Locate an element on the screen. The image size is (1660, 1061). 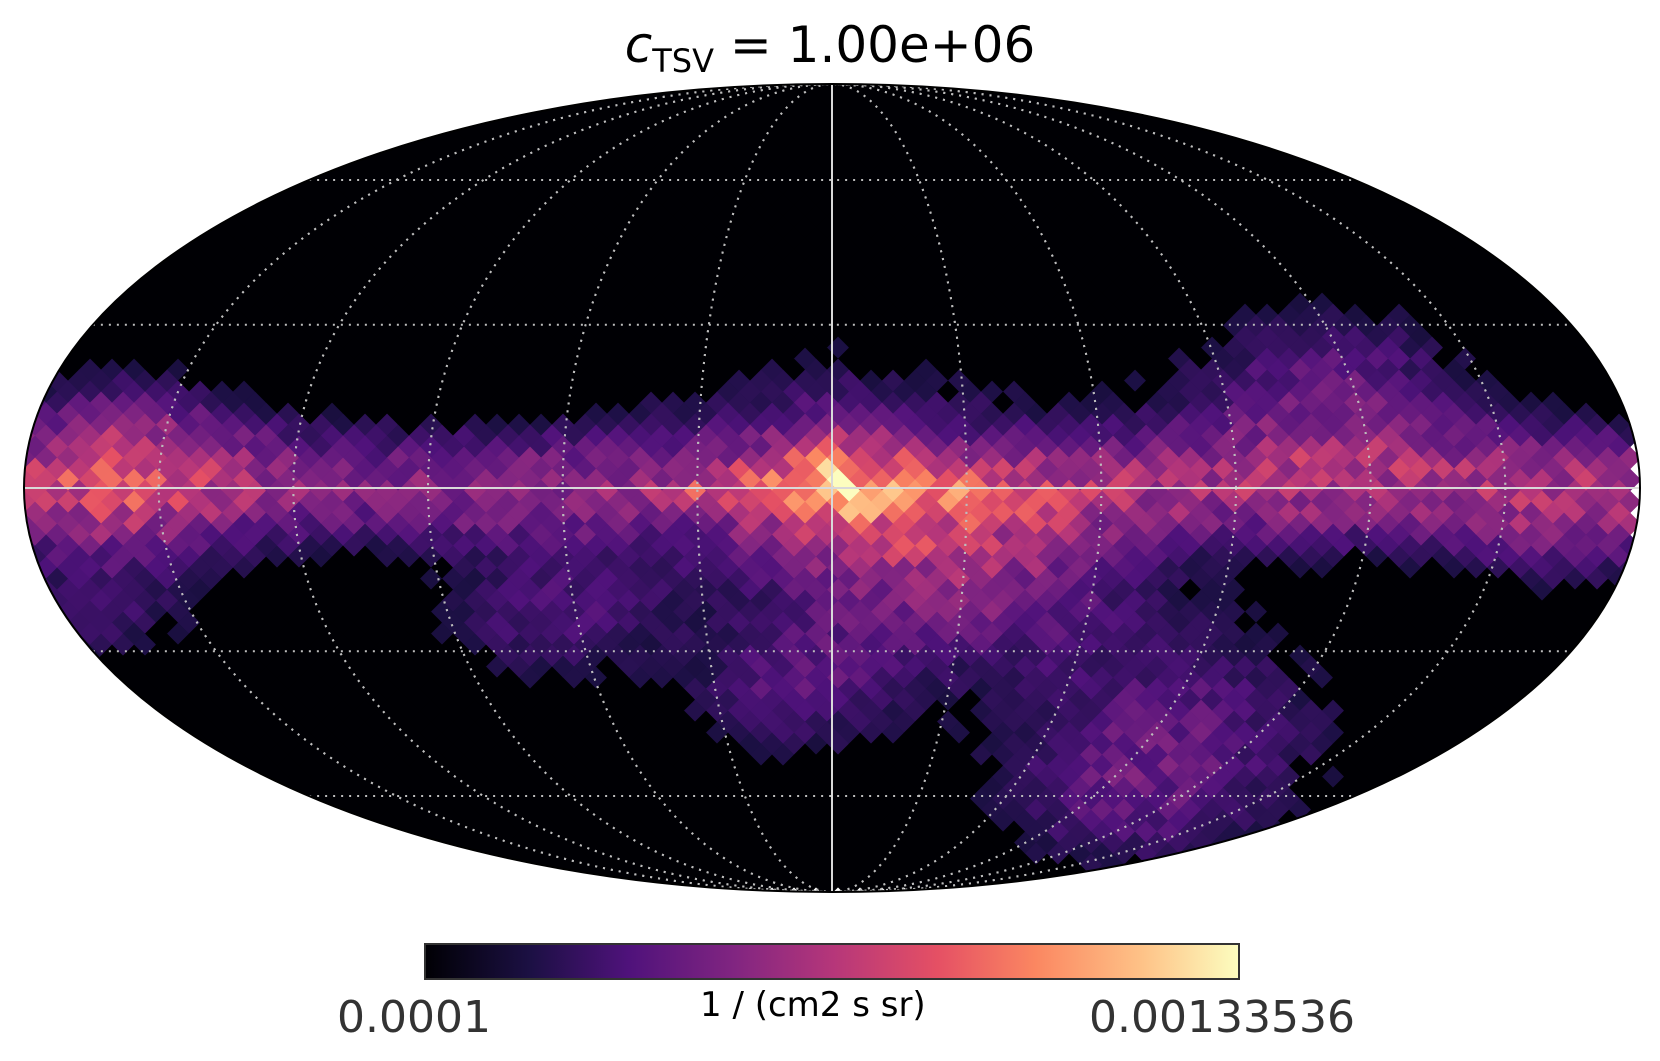
colorbar-min-label: 0.0001 is located at coordinates (414, 1017).